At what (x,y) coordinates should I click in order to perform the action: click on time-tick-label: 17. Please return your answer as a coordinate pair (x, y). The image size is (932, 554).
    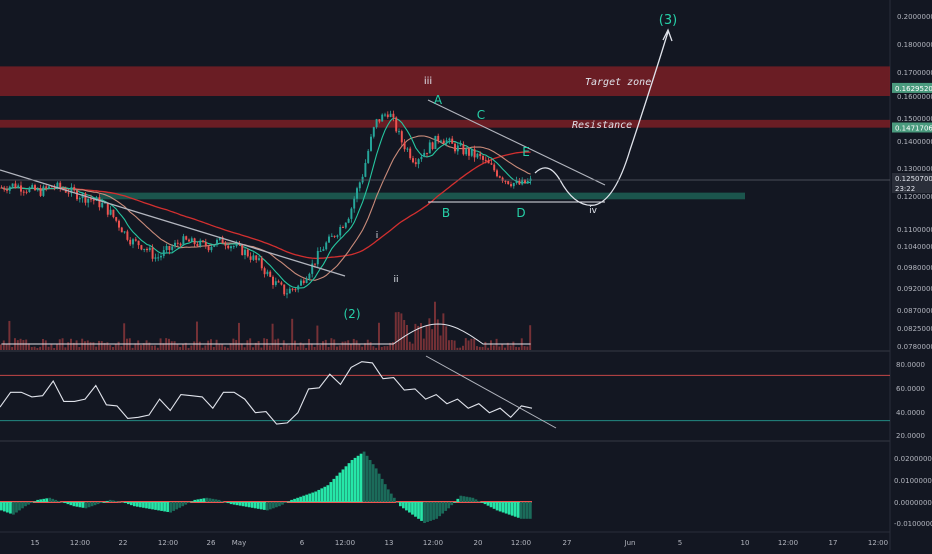
    Looking at the image, I should click on (833, 543).